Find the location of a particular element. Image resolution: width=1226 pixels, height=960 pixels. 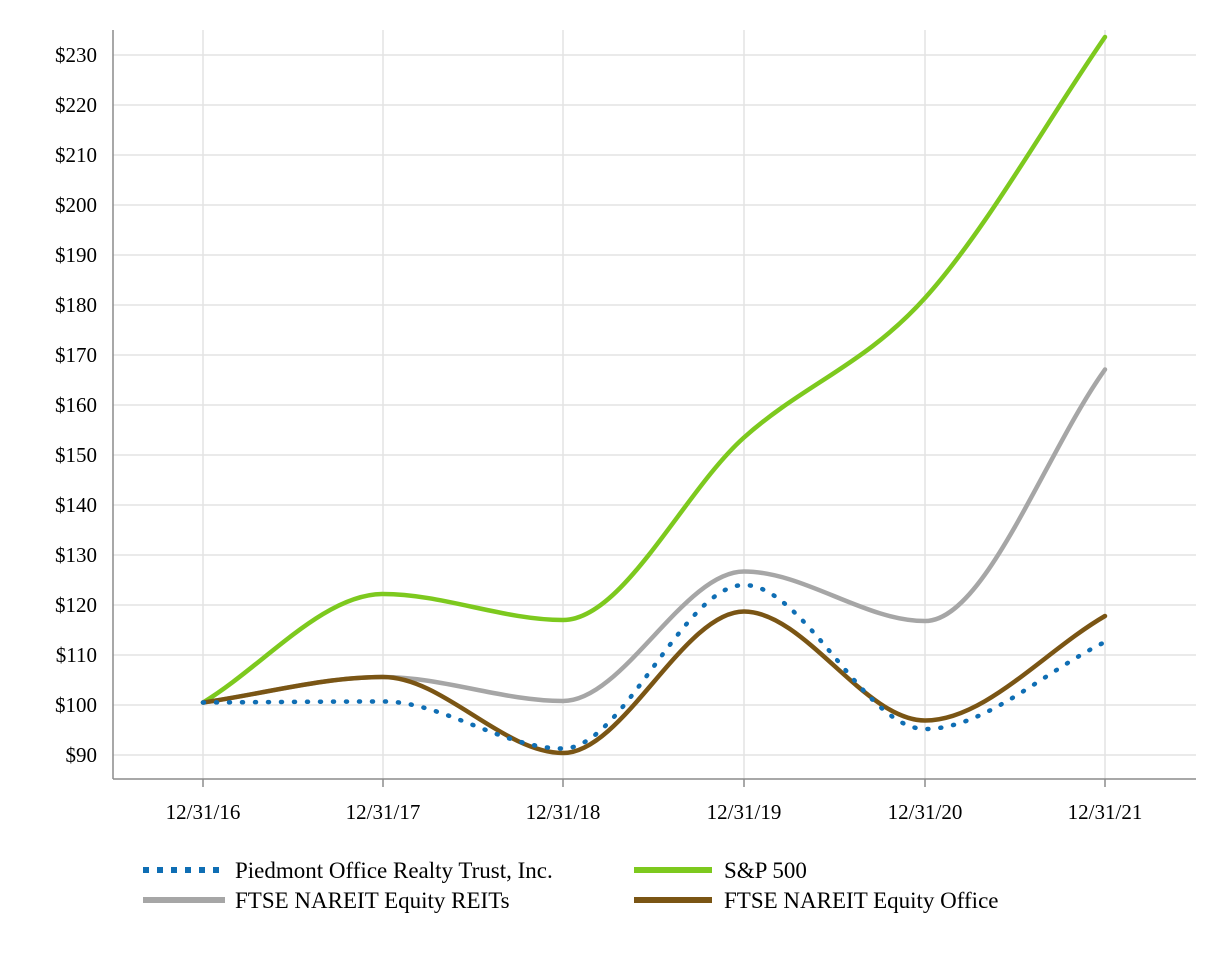

legend-label: Piedmont Office Realty Trust, Inc. is located at coordinates (394, 870).